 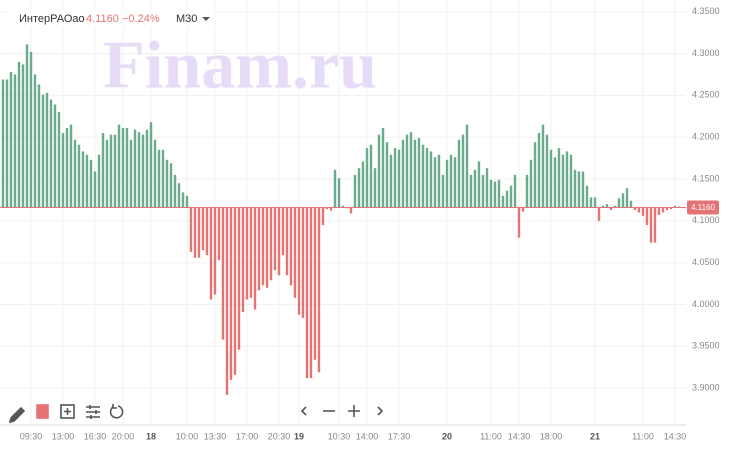 What do you see at coordinates (93, 412) in the screenshot?
I see `settings-tool` at bounding box center [93, 412].